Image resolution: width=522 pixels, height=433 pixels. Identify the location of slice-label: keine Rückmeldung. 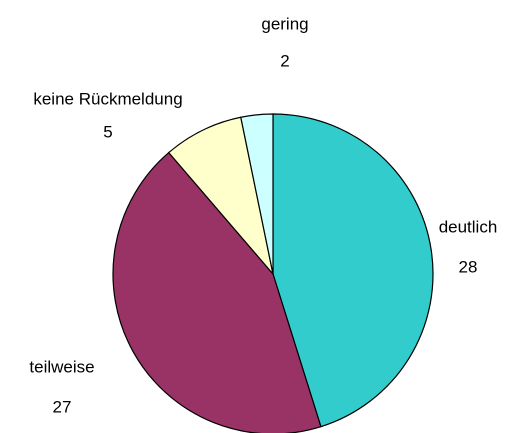
(107, 98).